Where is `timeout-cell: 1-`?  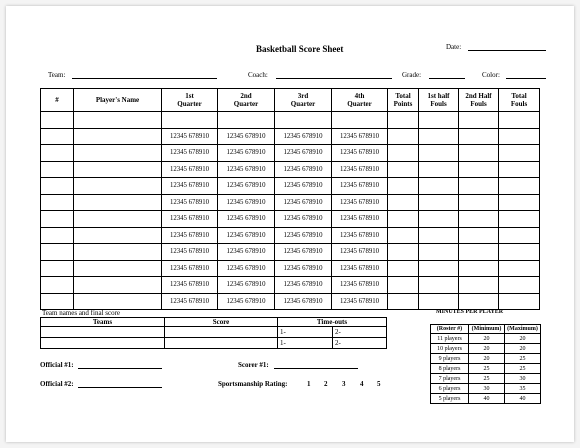
timeout-cell: 1- is located at coordinates (305, 343).